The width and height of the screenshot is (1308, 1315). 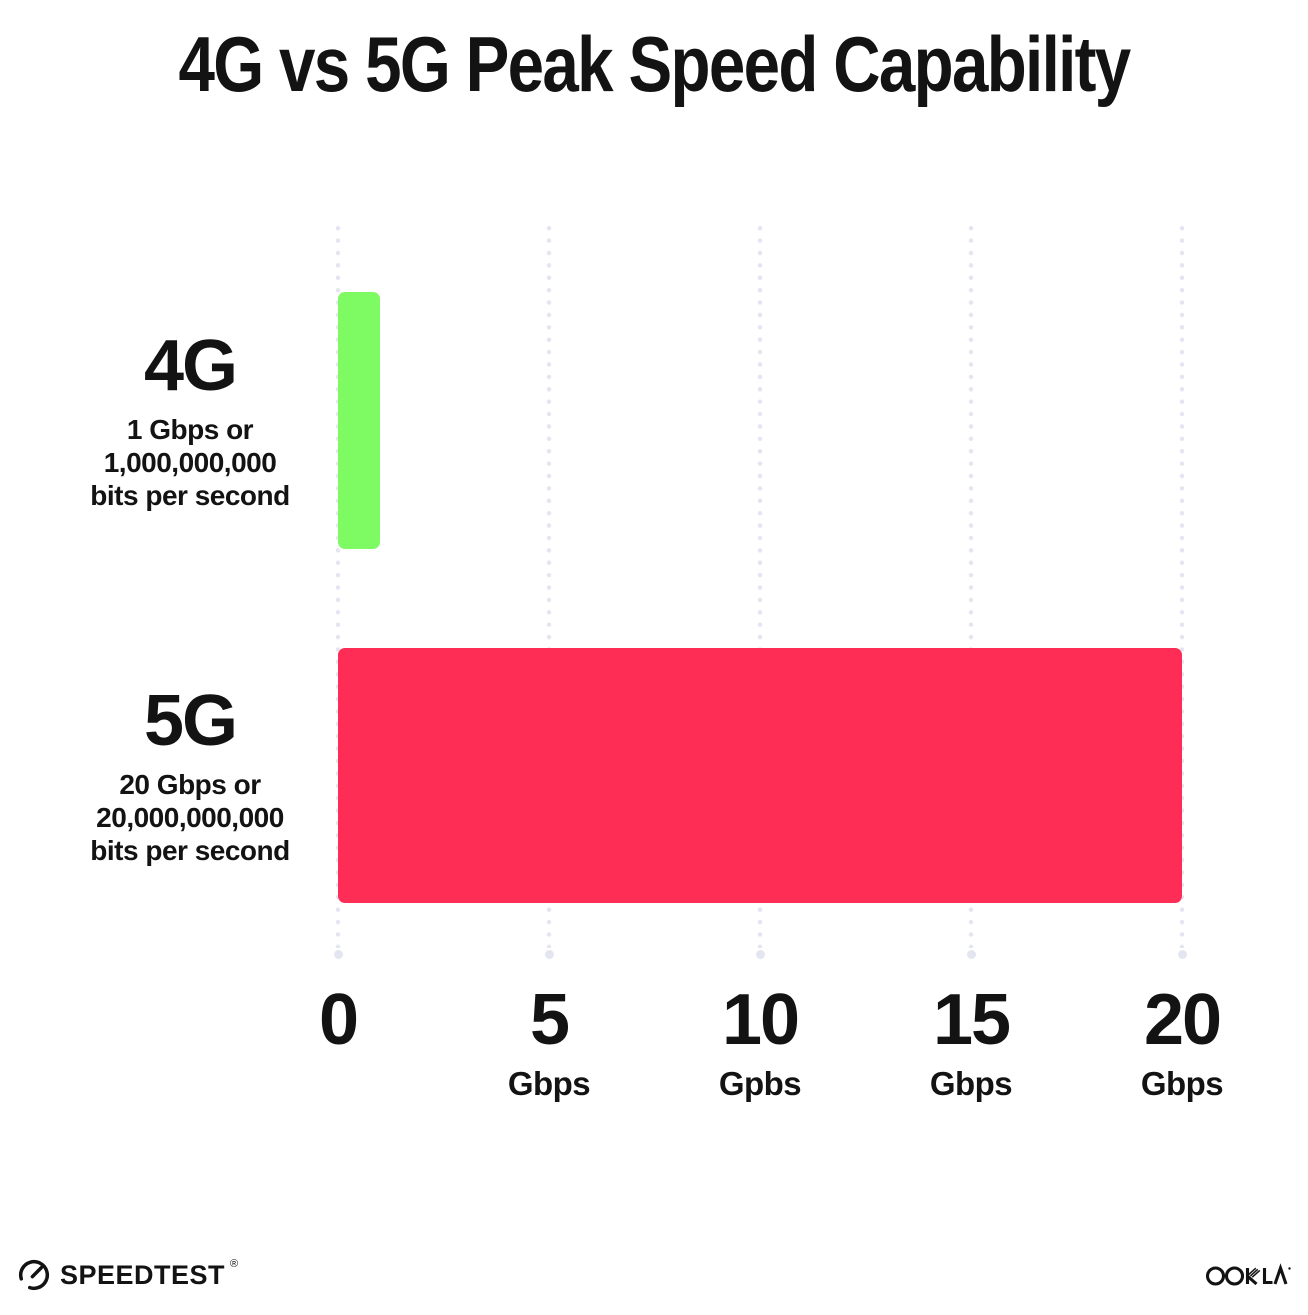 What do you see at coordinates (190, 366) in the screenshot?
I see `category-name-4g: 4G` at bounding box center [190, 366].